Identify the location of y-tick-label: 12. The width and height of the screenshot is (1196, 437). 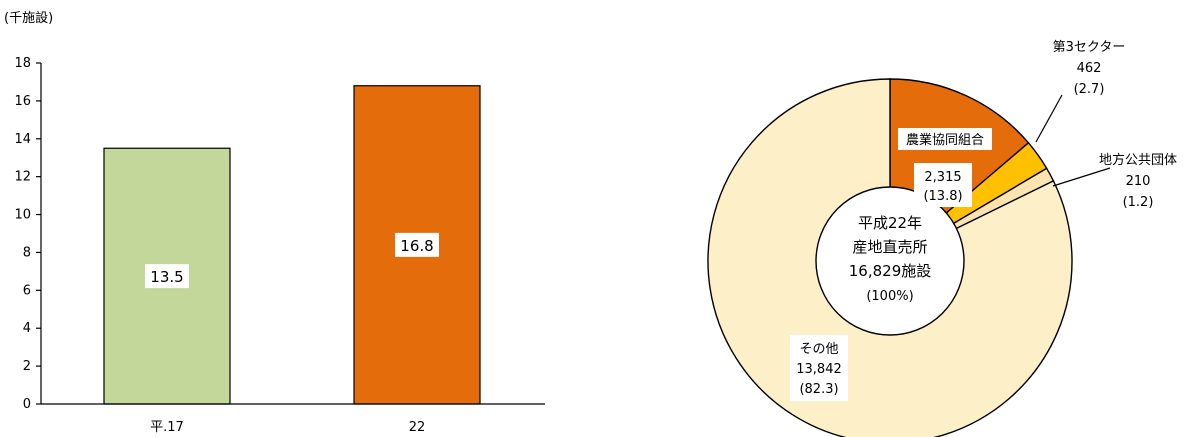
(22, 177).